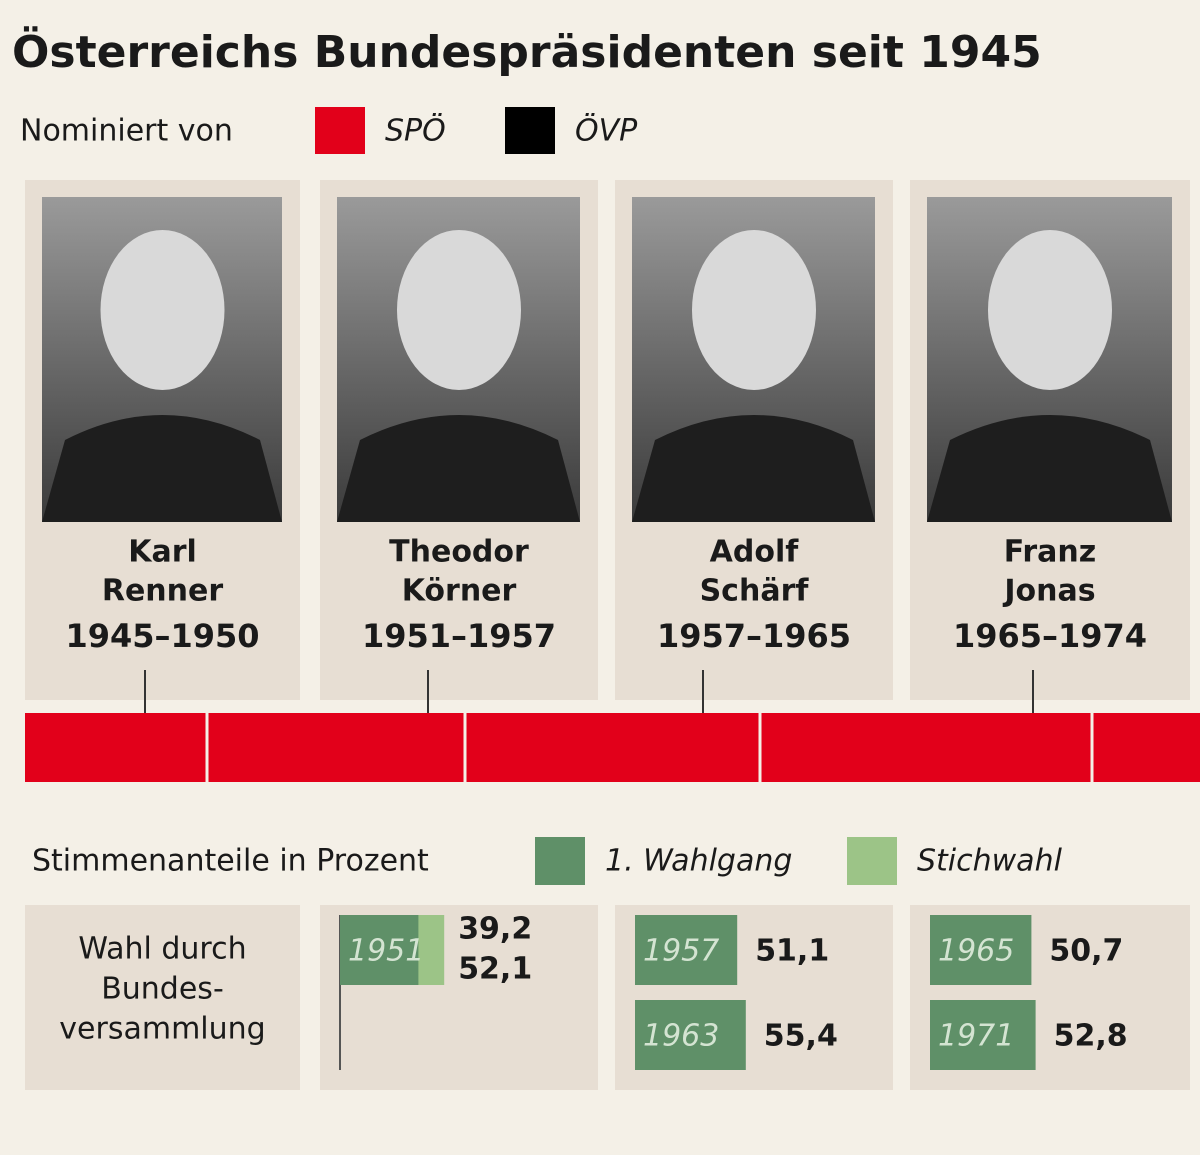 The height and width of the screenshot is (1155, 1200). I want to click on first-name: Adolf, so click(755, 552).